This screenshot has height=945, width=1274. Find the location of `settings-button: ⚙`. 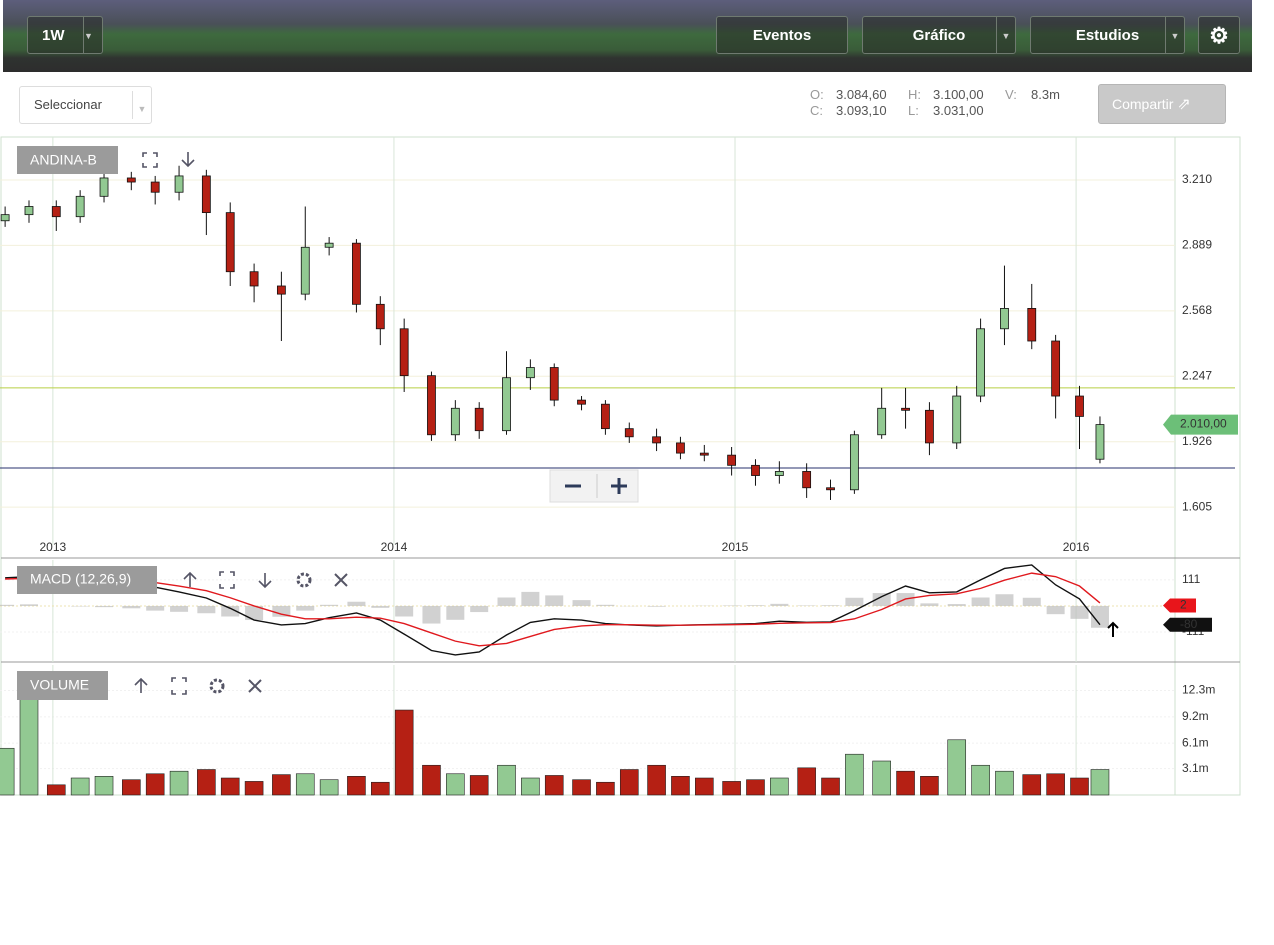

settings-button: ⚙ is located at coordinates (1219, 35).